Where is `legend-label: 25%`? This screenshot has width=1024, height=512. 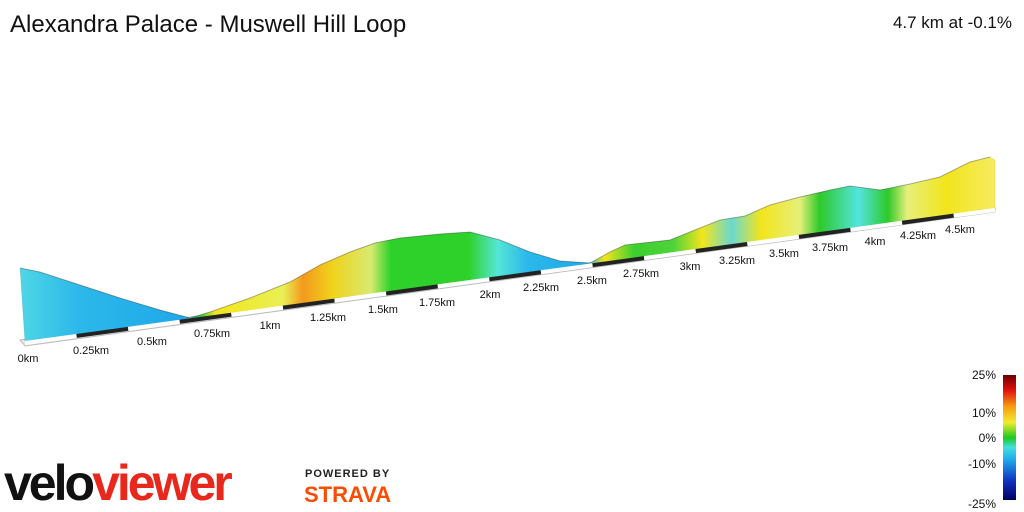
legend-label: 25% is located at coordinates (984, 375).